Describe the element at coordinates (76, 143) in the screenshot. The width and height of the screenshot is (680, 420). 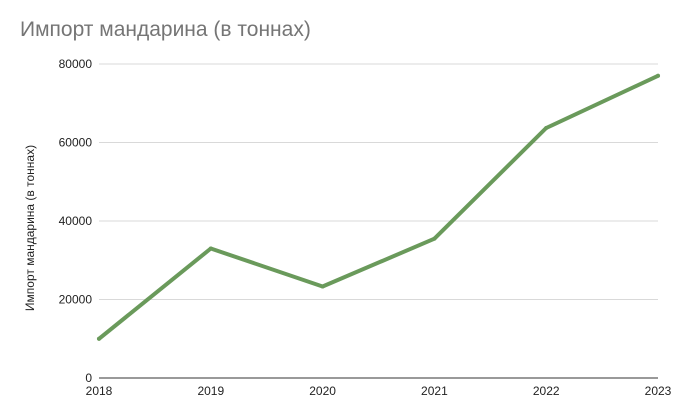
I see `y-tick-label: 60000` at that location.